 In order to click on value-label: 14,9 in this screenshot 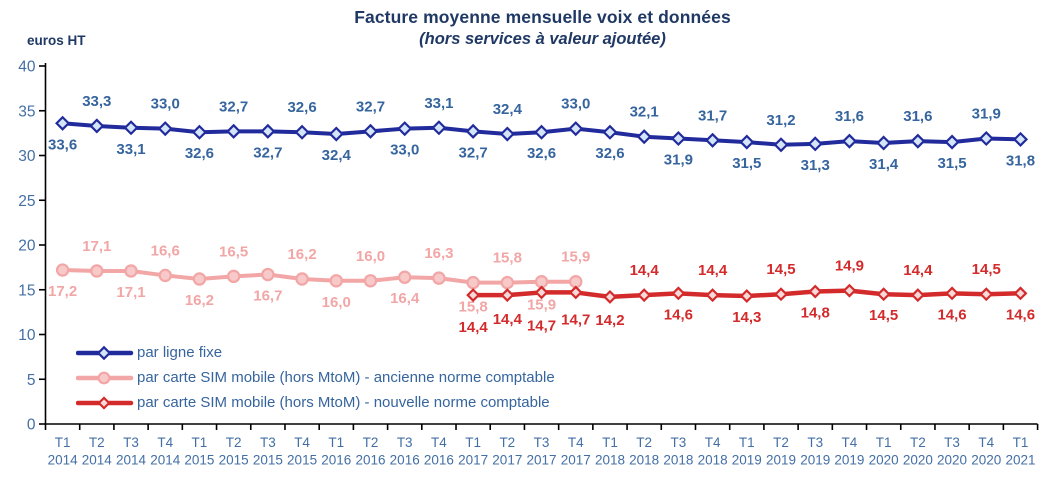, I will do `click(849, 266)`.